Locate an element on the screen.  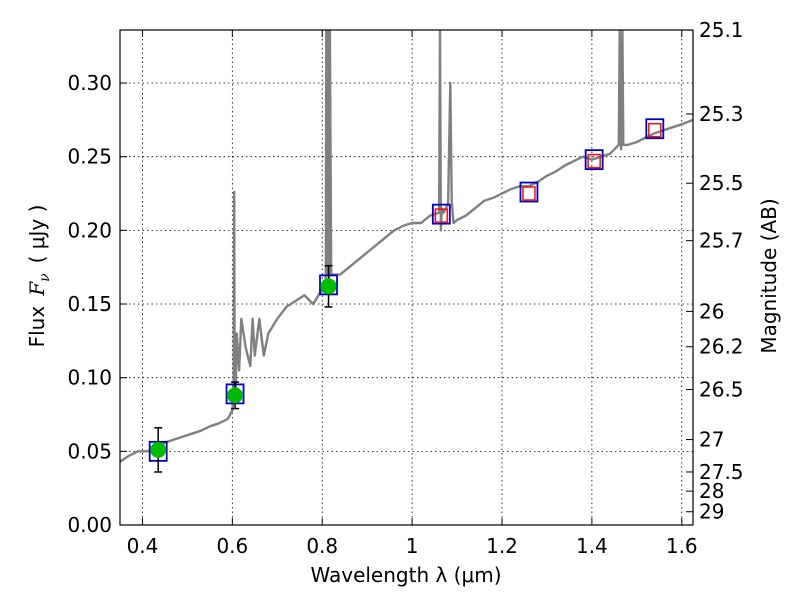
y-axis-title: Flux Fν ( μJy ) is located at coordinates (39, 276).